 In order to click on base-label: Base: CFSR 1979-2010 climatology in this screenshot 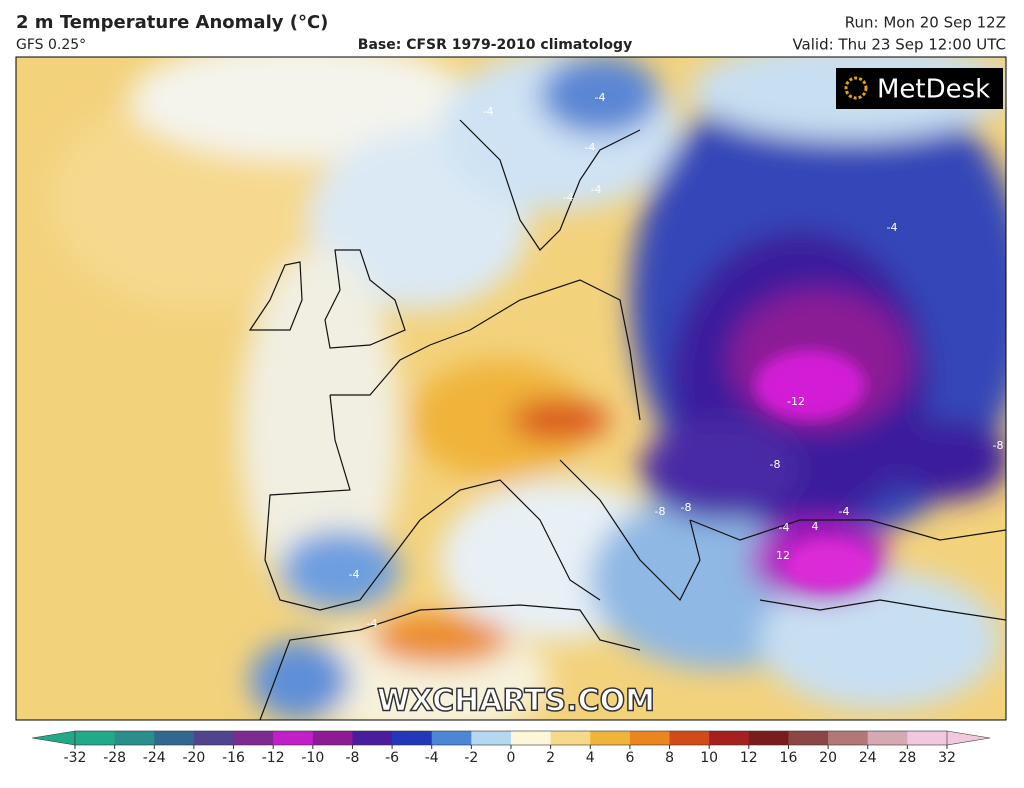, I will do `click(495, 45)`.